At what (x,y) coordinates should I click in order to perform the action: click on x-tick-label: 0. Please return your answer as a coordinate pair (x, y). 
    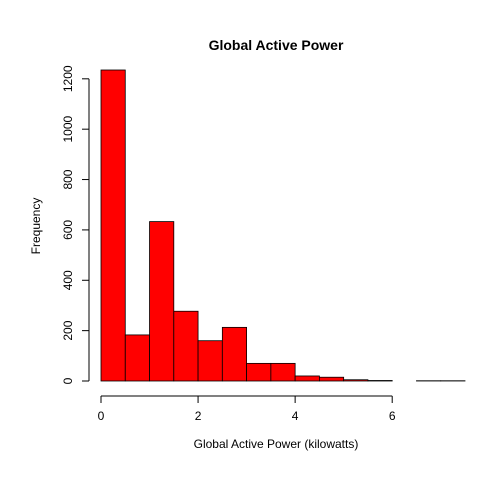
    Looking at the image, I should click on (101, 416).